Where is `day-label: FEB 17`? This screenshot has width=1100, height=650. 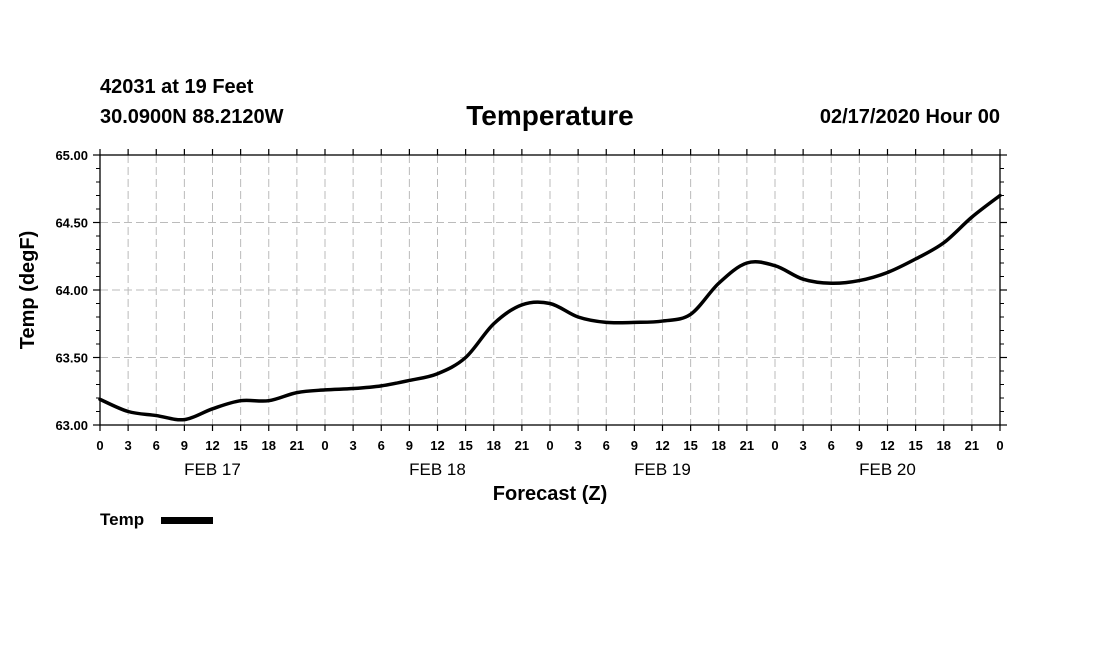
day-label: FEB 17 is located at coordinates (212, 469).